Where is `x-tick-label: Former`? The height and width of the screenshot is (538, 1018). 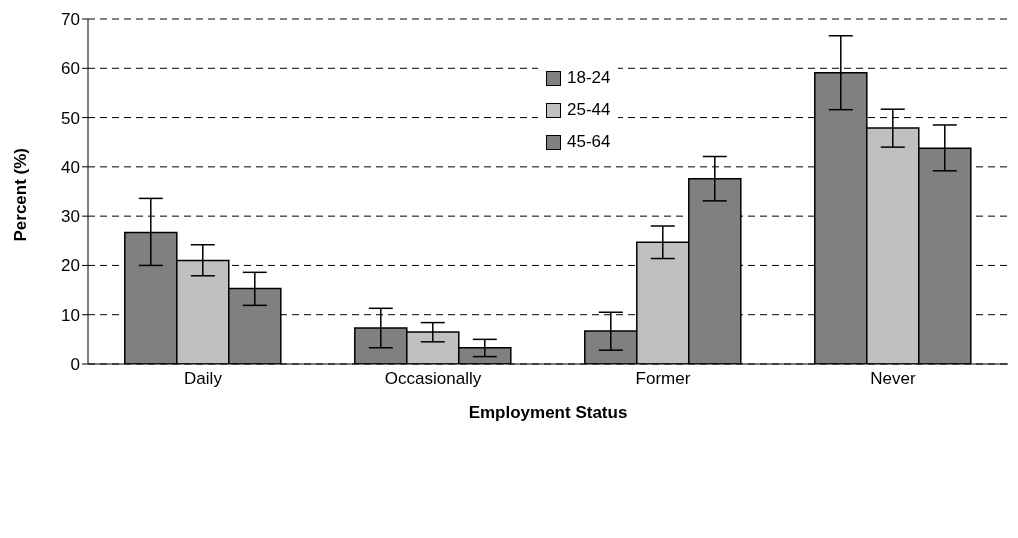 x-tick-label: Former is located at coordinates (663, 379).